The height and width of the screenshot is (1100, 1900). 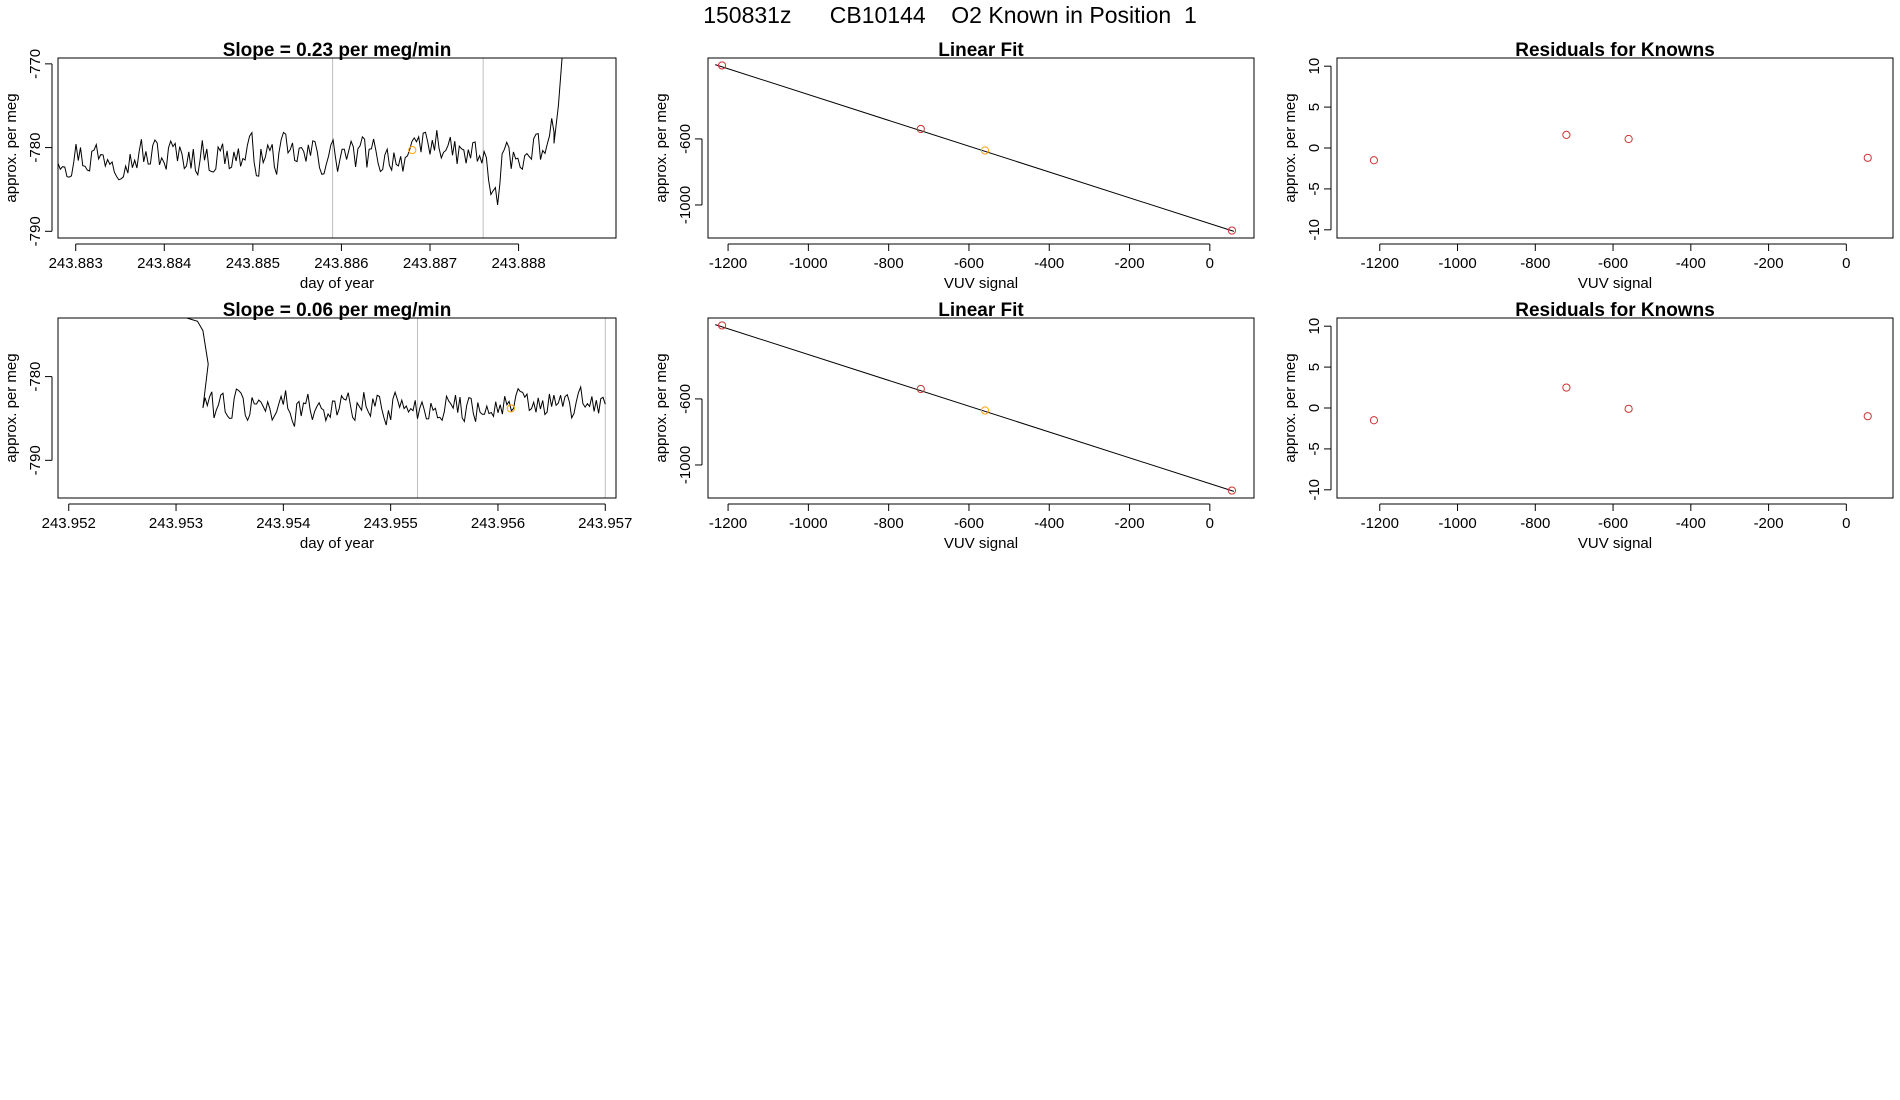 What do you see at coordinates (950, 15) in the screenshot?
I see `figure-title: 150831z CB10144 O2 Known in Position 1` at bounding box center [950, 15].